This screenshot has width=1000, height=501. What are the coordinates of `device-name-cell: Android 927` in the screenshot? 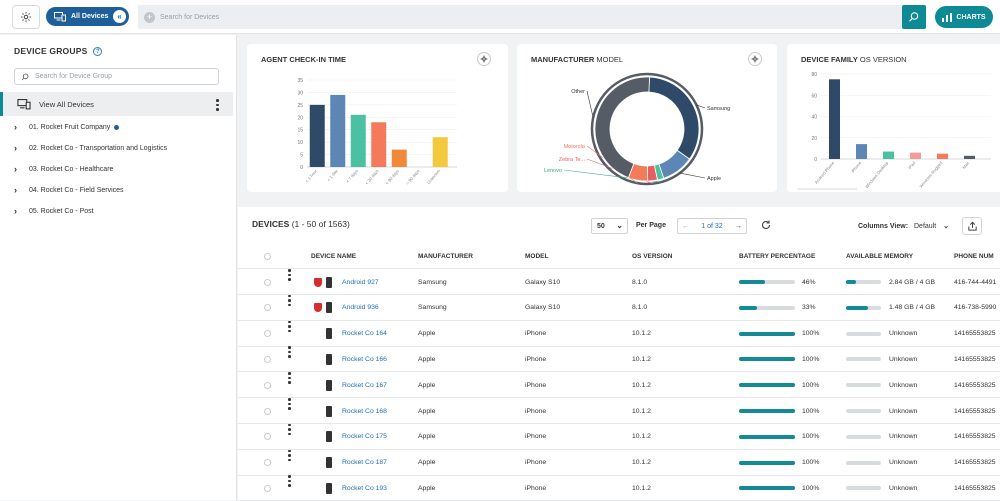 It's located at (346, 282).